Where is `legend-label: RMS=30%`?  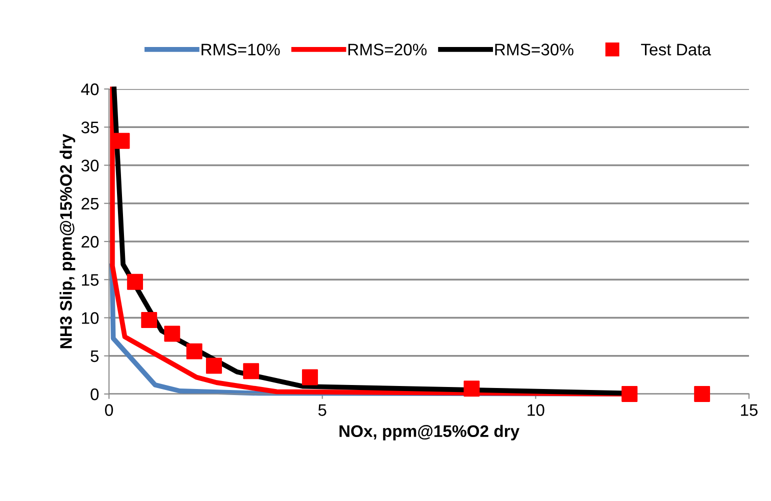 legend-label: RMS=30% is located at coordinates (534, 50).